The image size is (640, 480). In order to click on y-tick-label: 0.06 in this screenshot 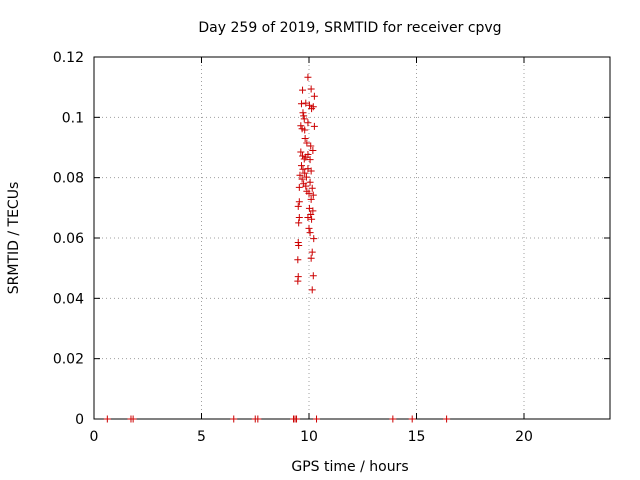, I will do `click(68, 239)`.